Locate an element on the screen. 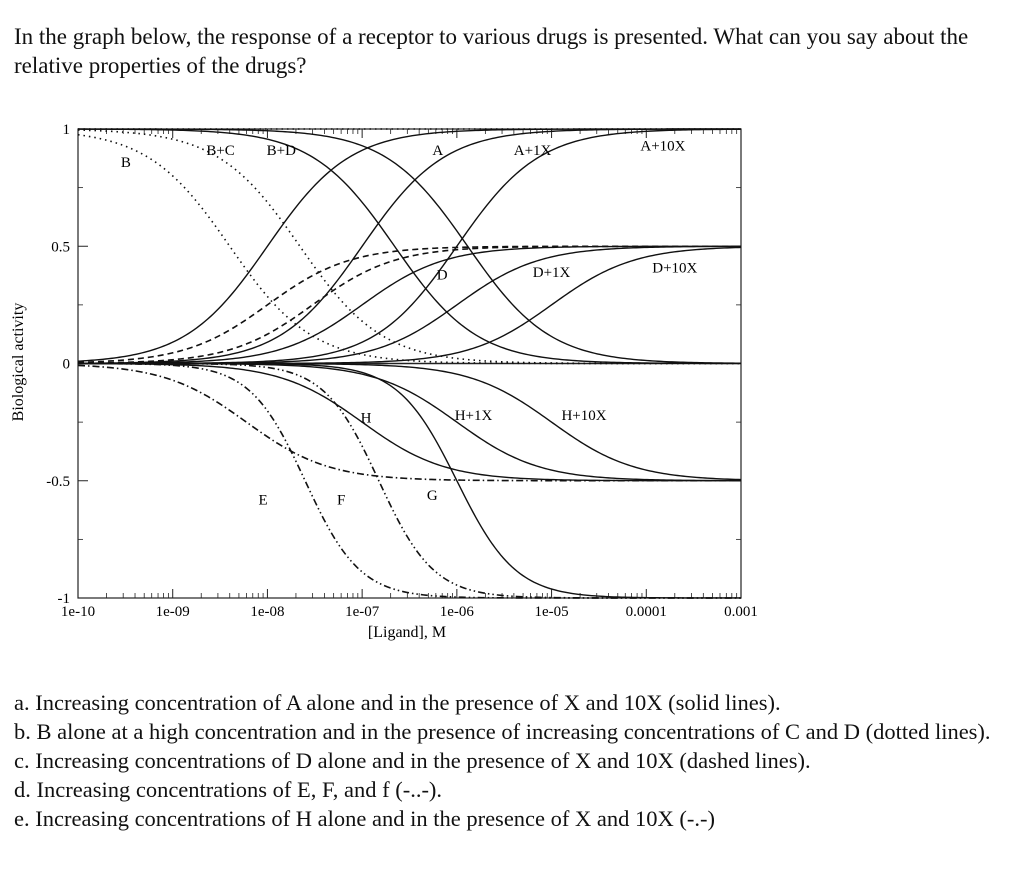 This screenshot has width=1036, height=882. curve-label-a-10x: A+10X is located at coordinates (662, 146).